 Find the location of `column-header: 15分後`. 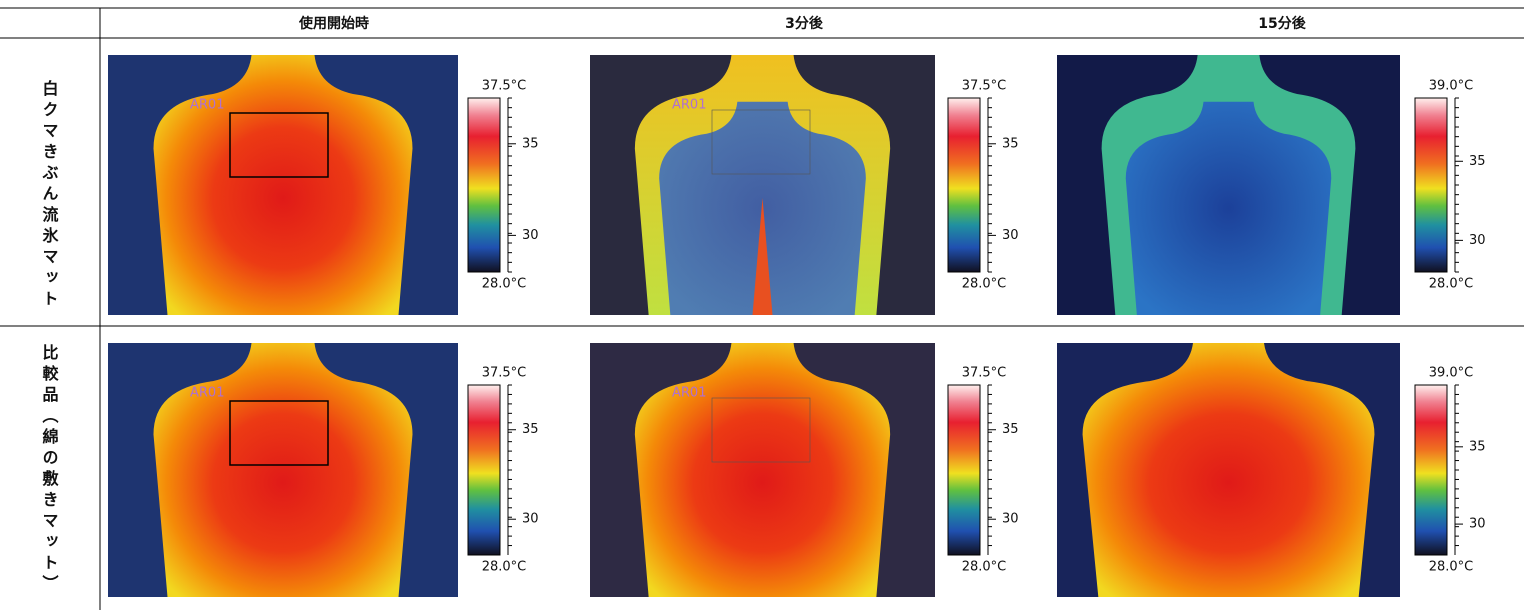

column-header: 15分後 is located at coordinates (1282, 23).